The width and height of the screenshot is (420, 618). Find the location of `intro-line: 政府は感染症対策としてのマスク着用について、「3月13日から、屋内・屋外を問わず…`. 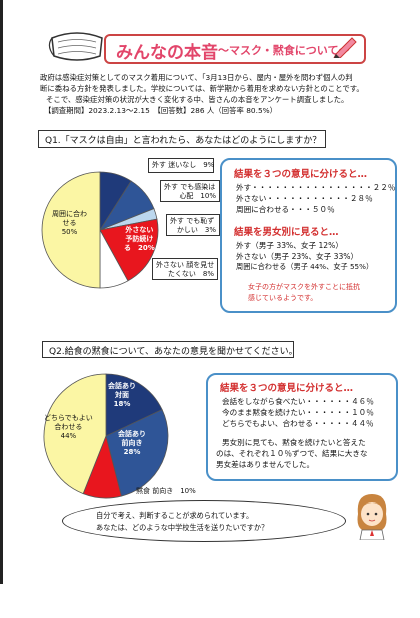

intro-line: 政府は感染症対策としてのマスク着用について、「3月13日から、屋内・屋外を問わず… is located at coordinates (196, 77).